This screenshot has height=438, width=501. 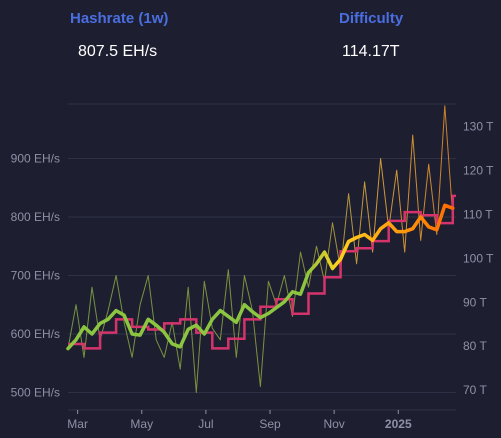 I want to click on x-tick-label: Mar, so click(x=77, y=424).